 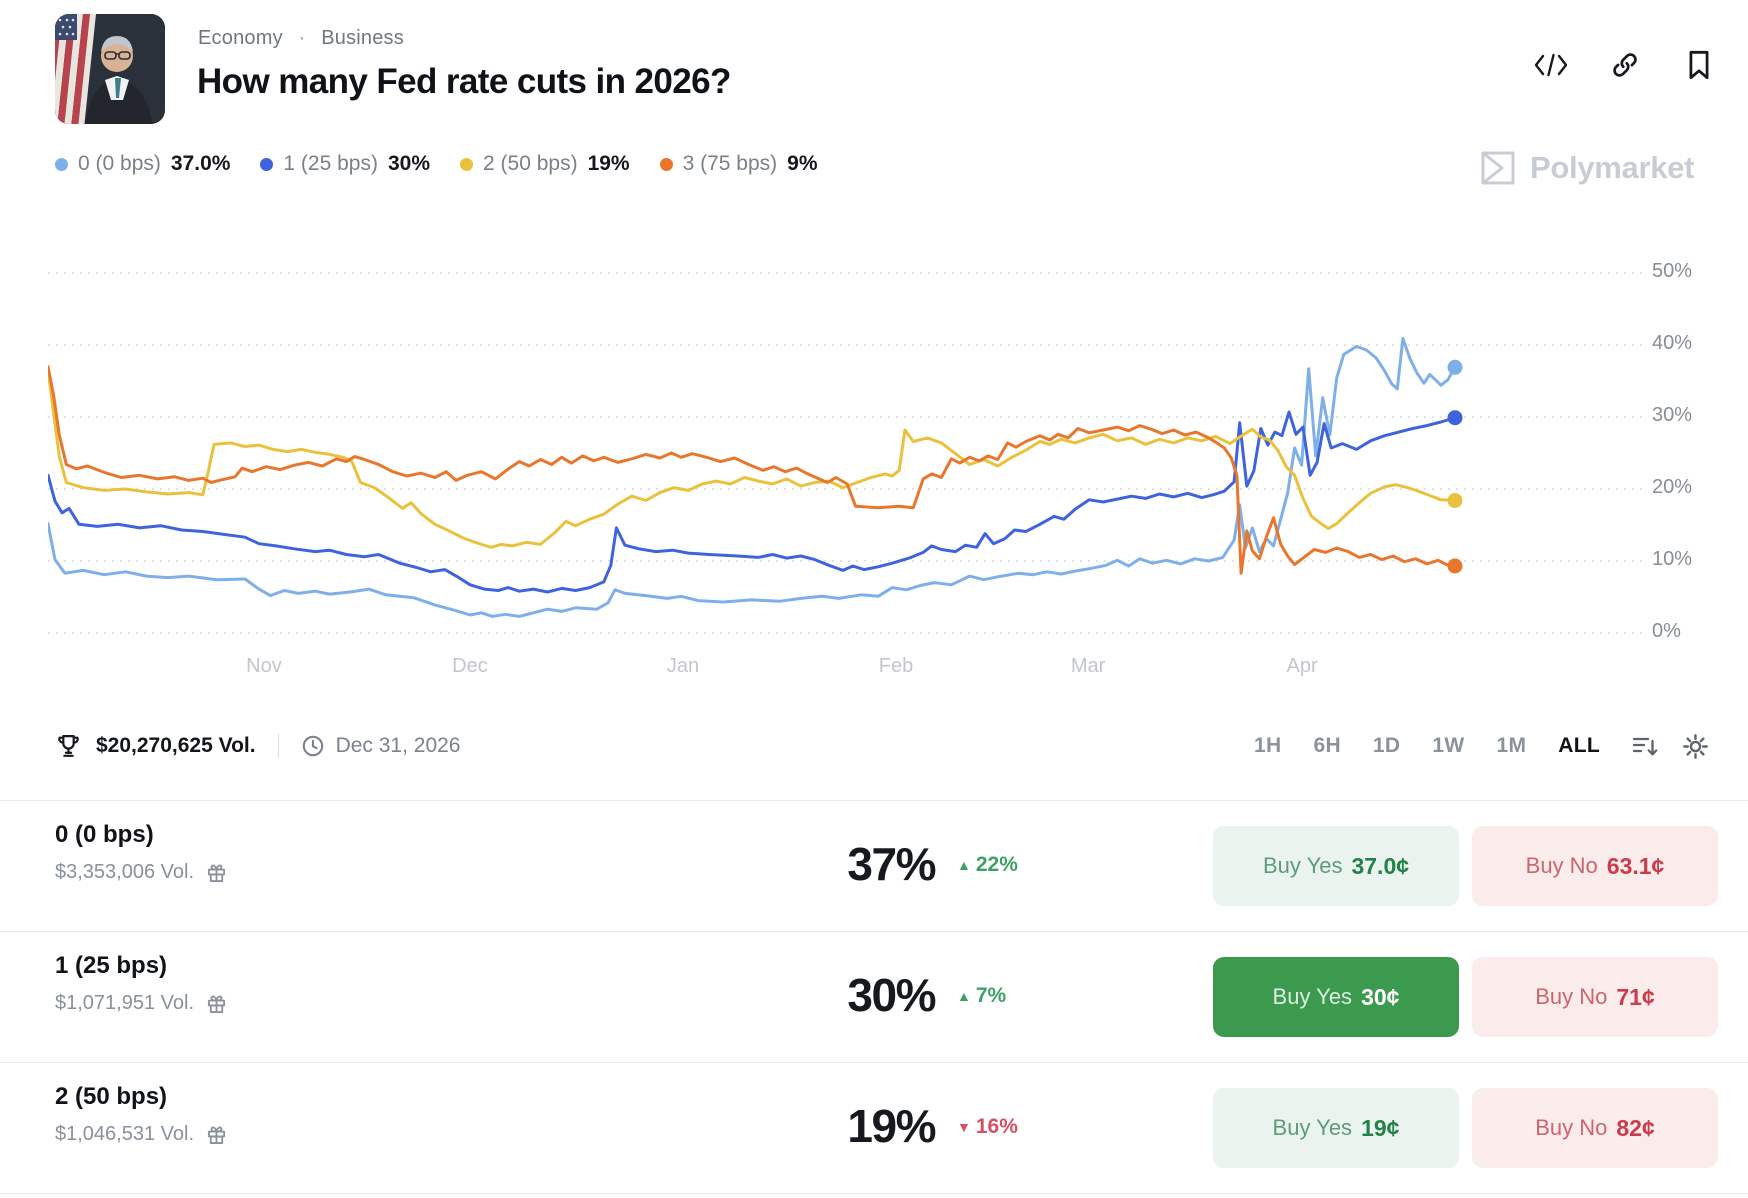 What do you see at coordinates (111, 965) in the screenshot?
I see `outcome-name: 1 (25 bps)` at bounding box center [111, 965].